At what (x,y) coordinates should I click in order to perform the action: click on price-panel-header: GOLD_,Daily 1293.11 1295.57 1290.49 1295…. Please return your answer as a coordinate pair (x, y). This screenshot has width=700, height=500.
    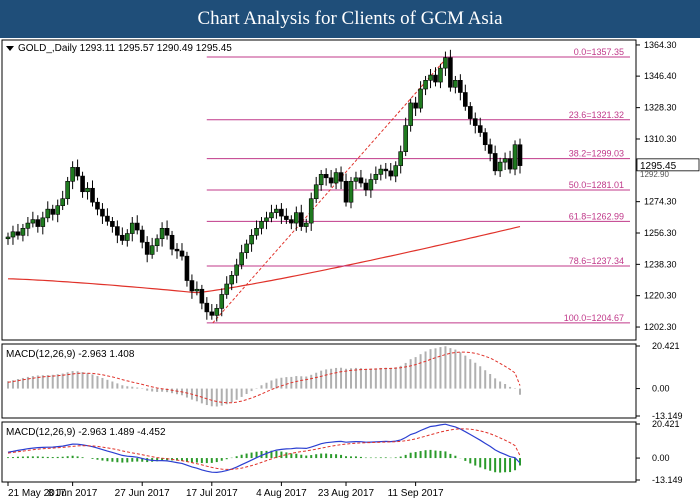
    Looking at the image, I should click on (119, 48).